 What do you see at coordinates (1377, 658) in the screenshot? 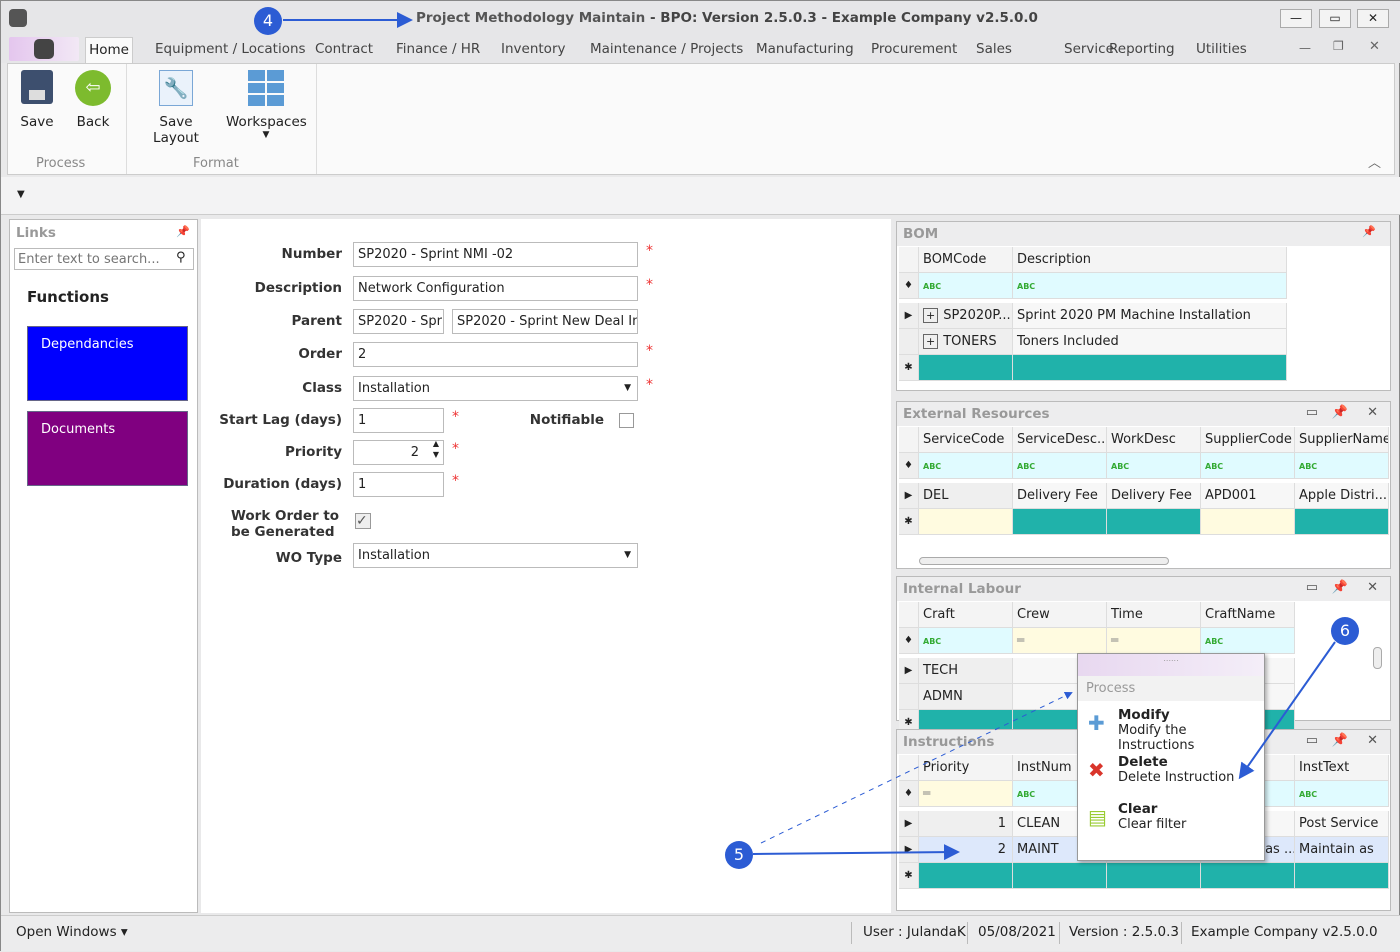
I see `vertical-scrollbar` at bounding box center [1377, 658].